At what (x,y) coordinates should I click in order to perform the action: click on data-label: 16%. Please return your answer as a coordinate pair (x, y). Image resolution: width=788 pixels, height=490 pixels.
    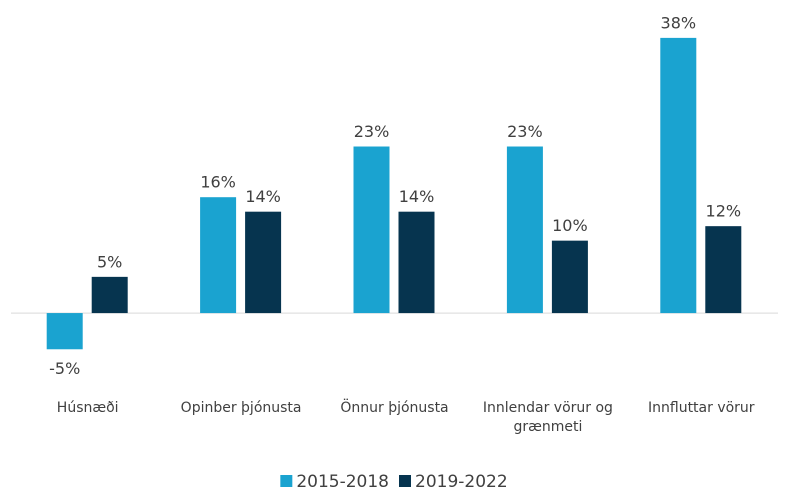
    Looking at the image, I should click on (218, 182).